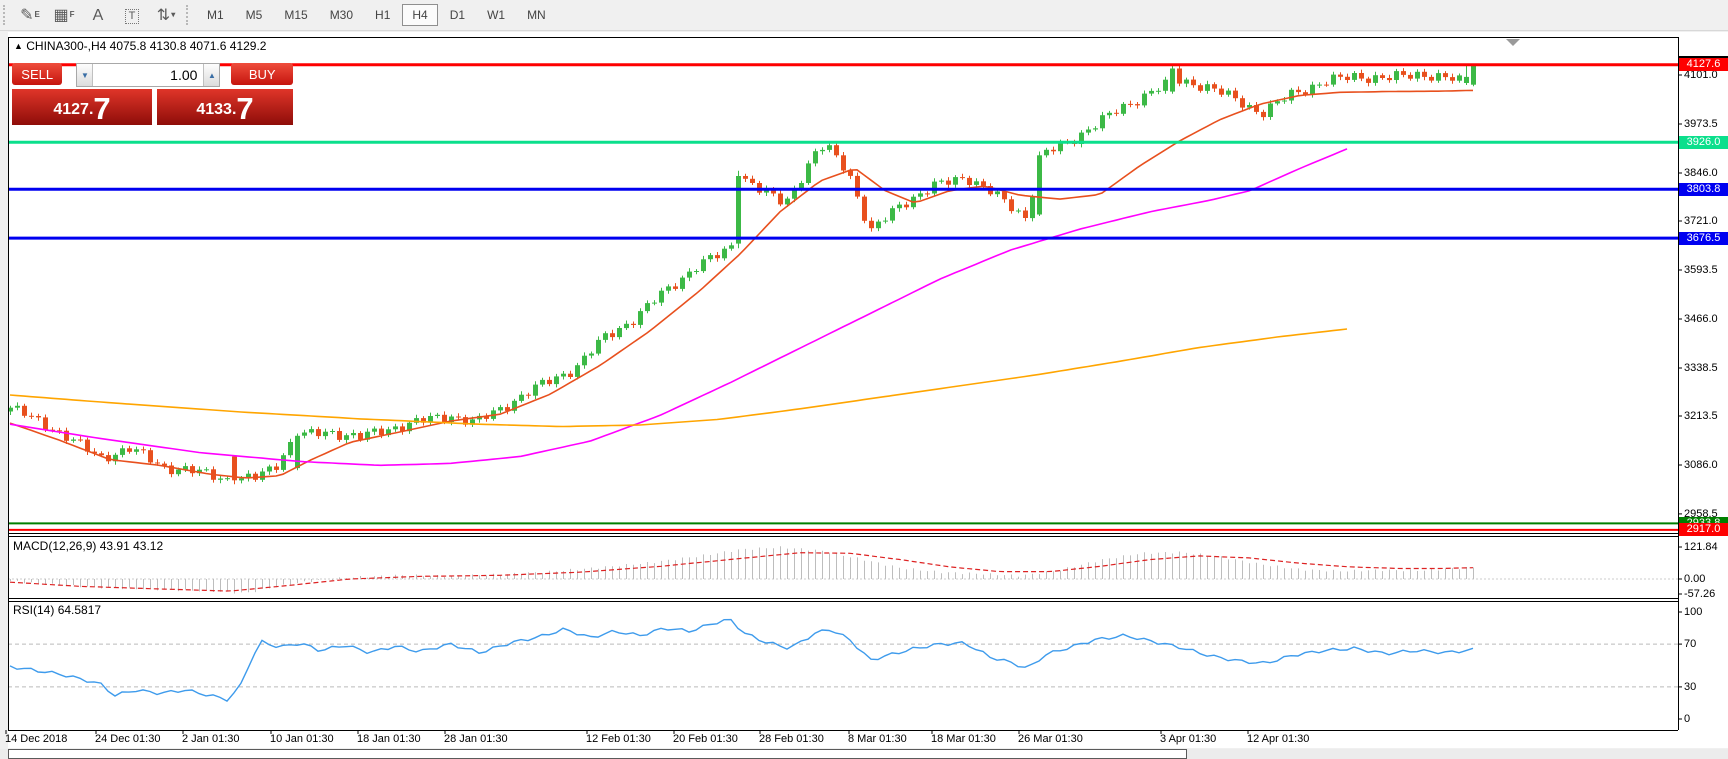 This screenshot has width=1728, height=759. I want to click on time-label: 18 Mar 01:30, so click(963, 739).